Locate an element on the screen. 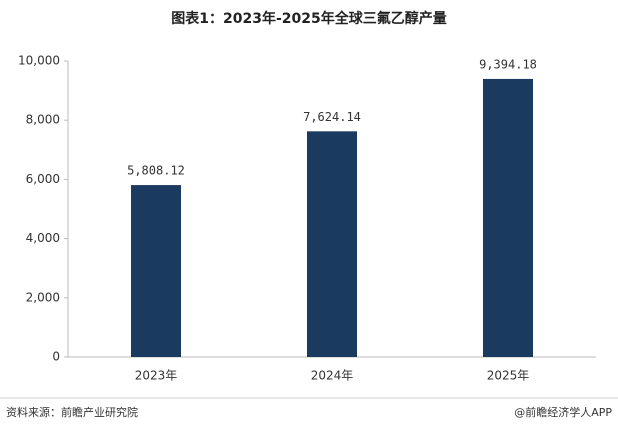 The width and height of the screenshot is (618, 435). chart-title: 图表1：2023年-2025年全球三氟乙醇产量 is located at coordinates (308, 18).